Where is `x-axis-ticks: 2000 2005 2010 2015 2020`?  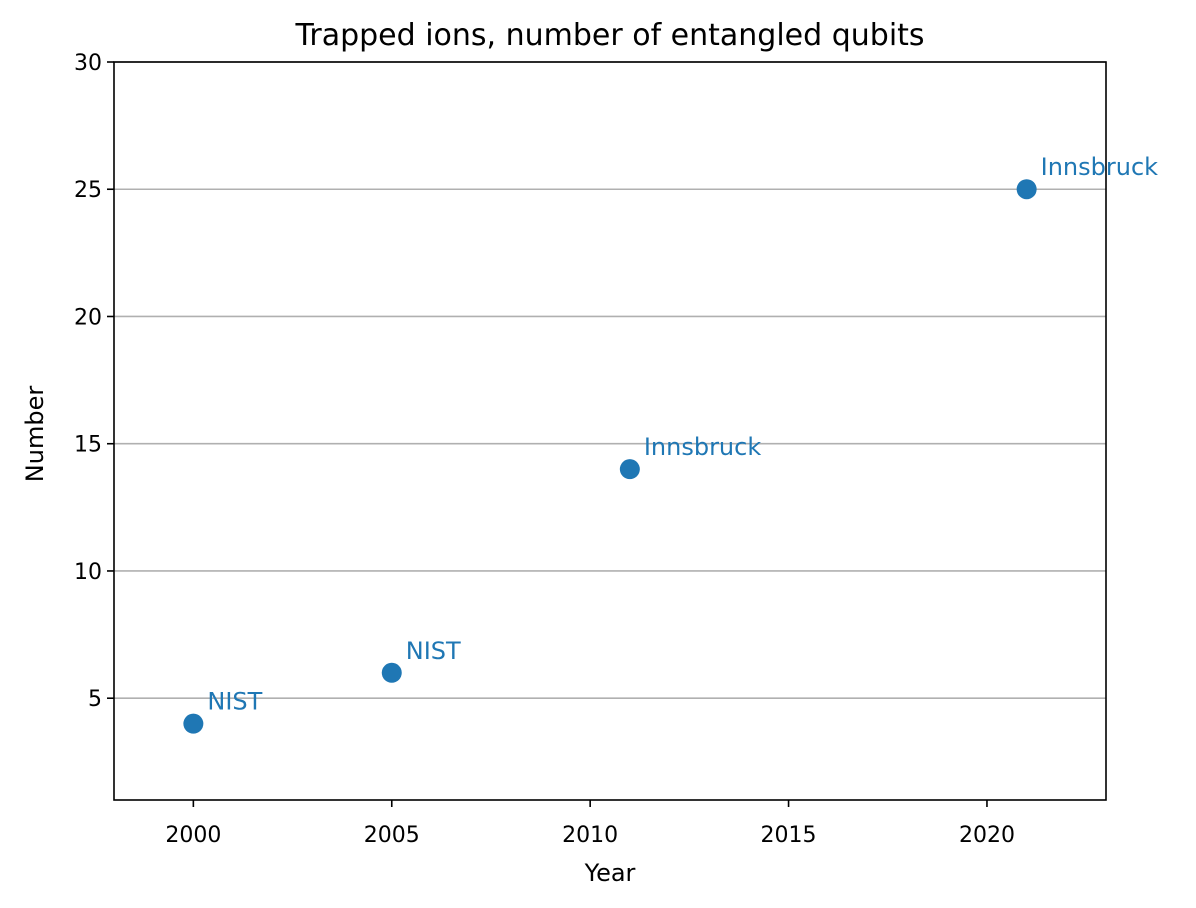
x-axis-ticks: 2000 2005 2010 2015 2020 is located at coordinates (590, 824).